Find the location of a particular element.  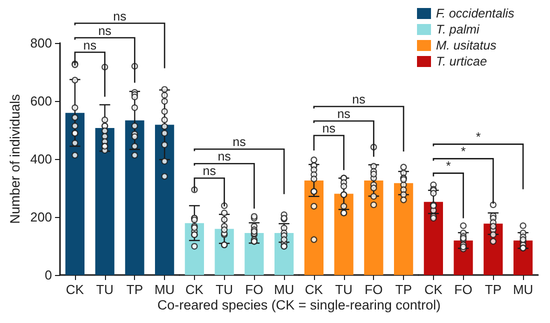

y-axis-title: Number of individuals is located at coordinates (15, 159).